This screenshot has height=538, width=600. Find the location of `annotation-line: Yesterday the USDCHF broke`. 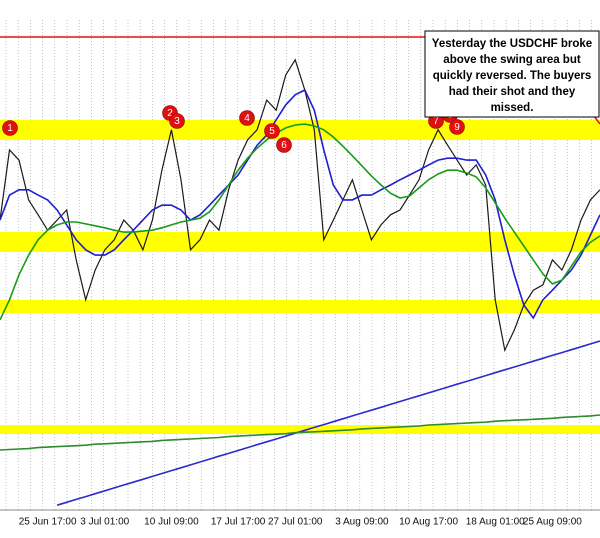

annotation-line: Yesterday the USDCHF broke is located at coordinates (512, 44).